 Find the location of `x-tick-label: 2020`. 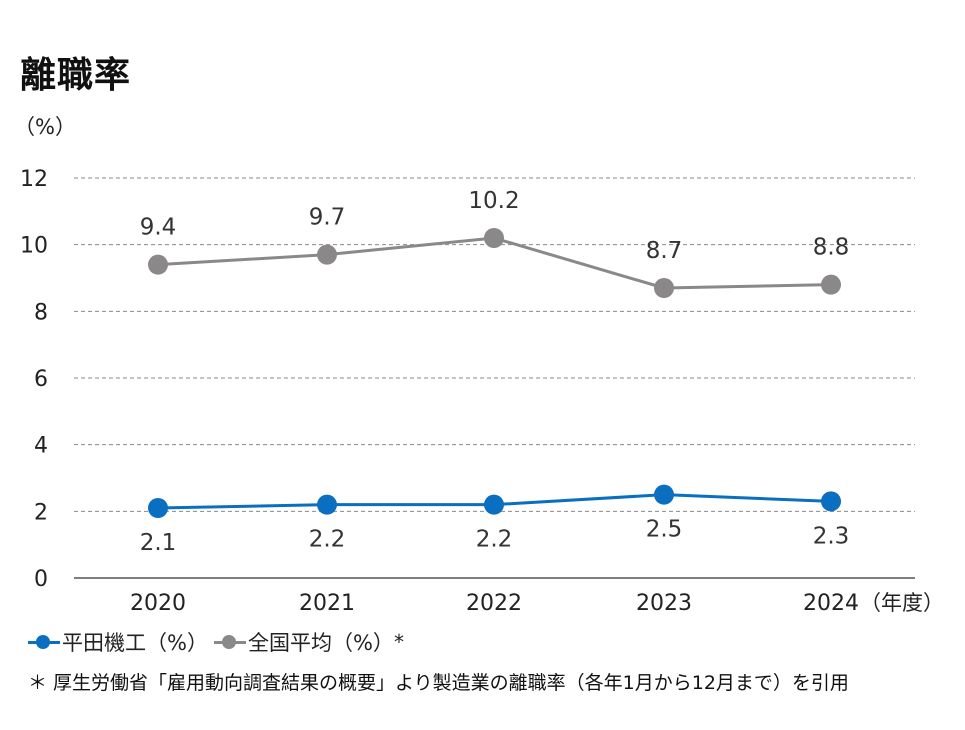

x-tick-label: 2020 is located at coordinates (158, 603).